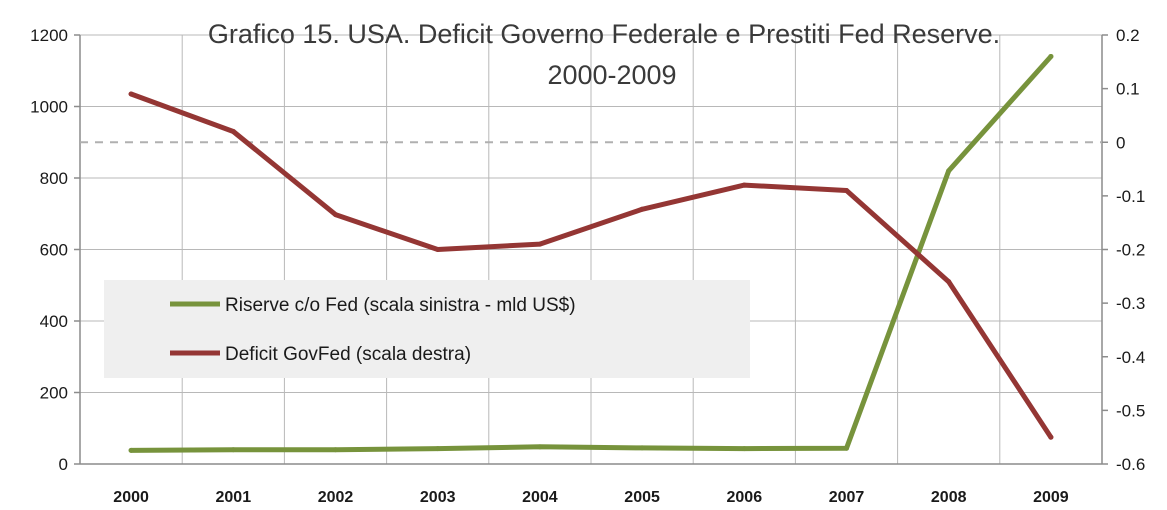  I want to click on right-tick-label: -0.4, so click(1130, 357).